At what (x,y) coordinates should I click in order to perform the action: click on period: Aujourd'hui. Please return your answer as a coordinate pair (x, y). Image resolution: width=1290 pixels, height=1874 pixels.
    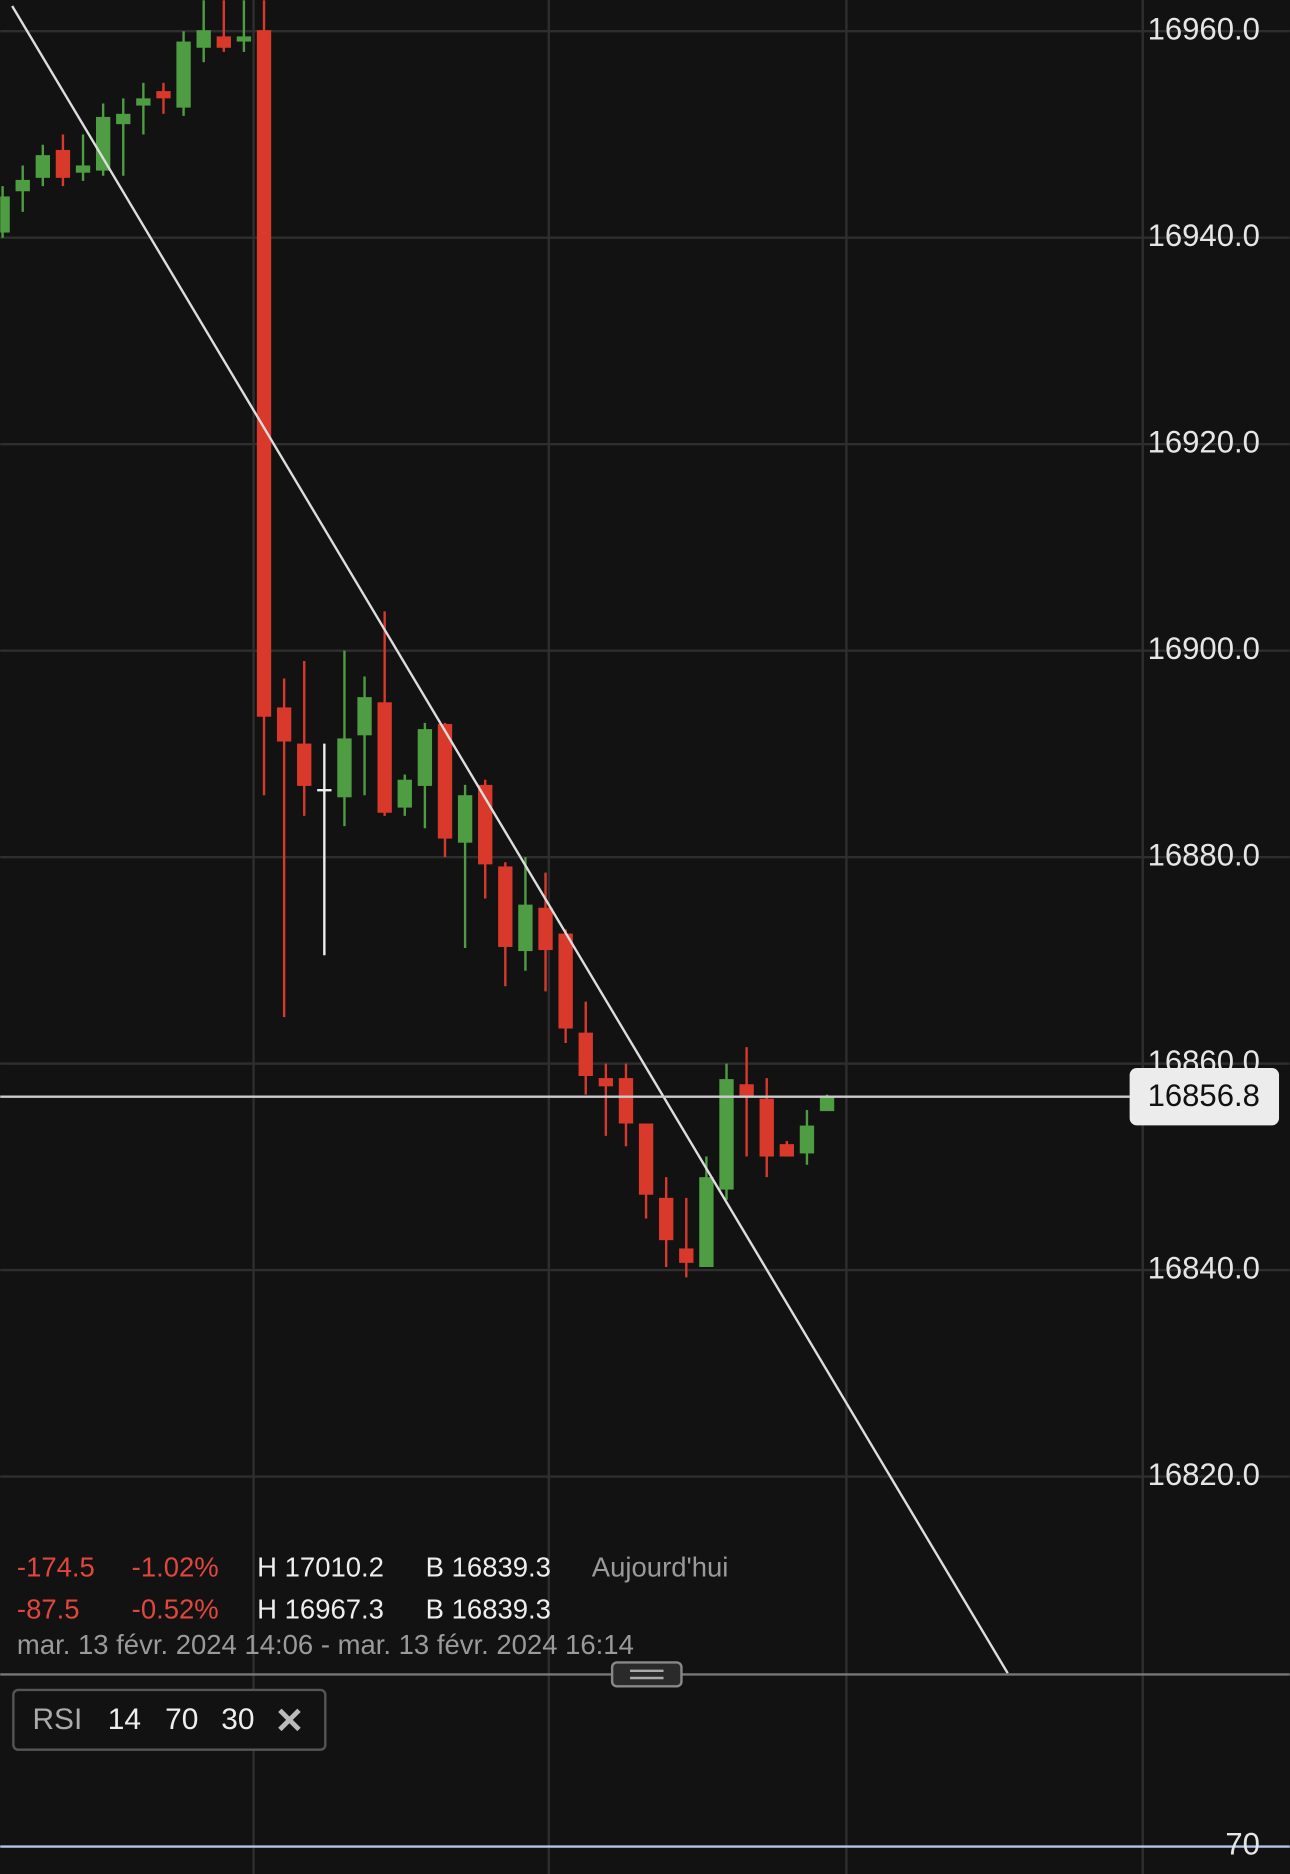
    Looking at the image, I should click on (660, 1567).